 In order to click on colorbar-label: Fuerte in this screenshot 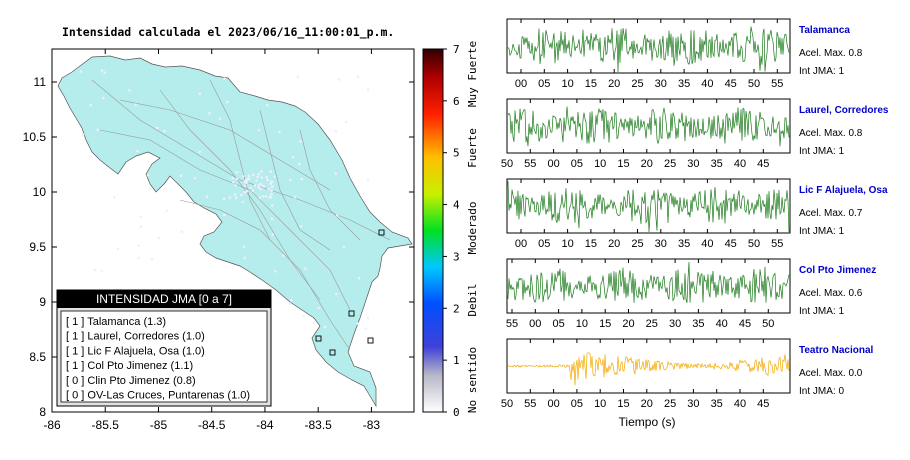, I will do `click(472, 148)`.